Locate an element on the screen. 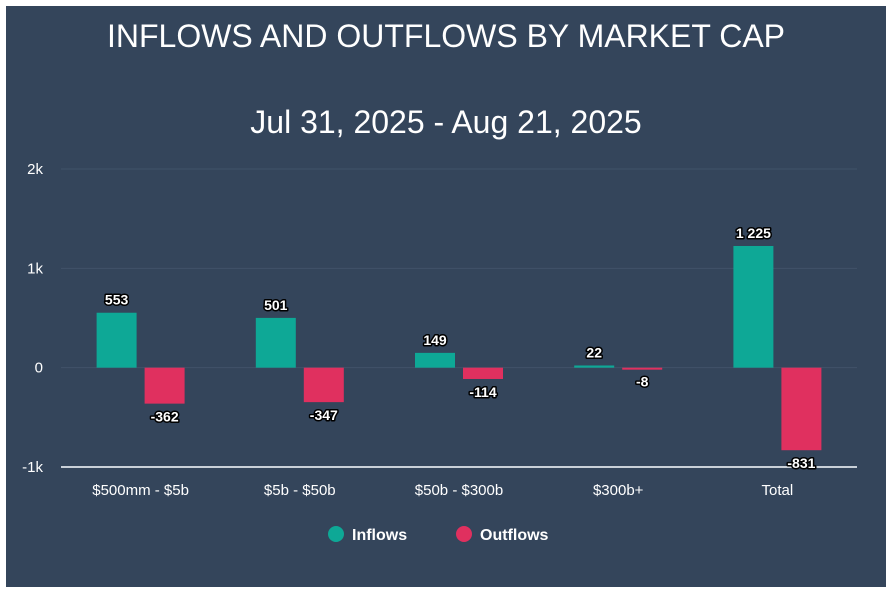 The width and height of the screenshot is (892, 593). inflow-label-2: 149 is located at coordinates (435, 340).